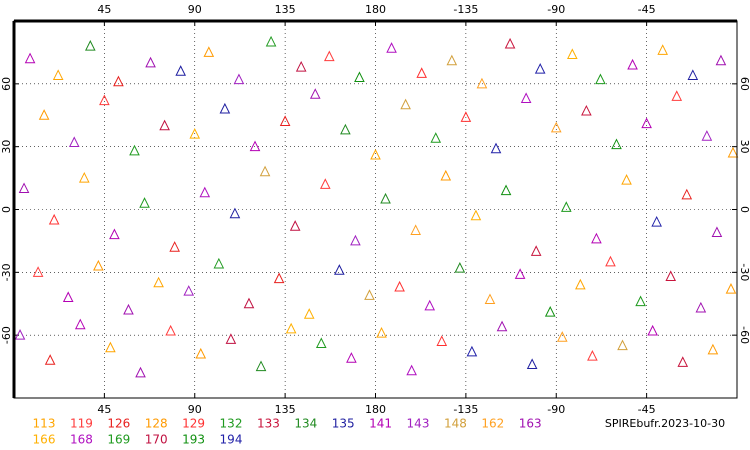  Describe the element at coordinates (744, 209) in the screenshot. I see `right-tick-label: 0` at that location.